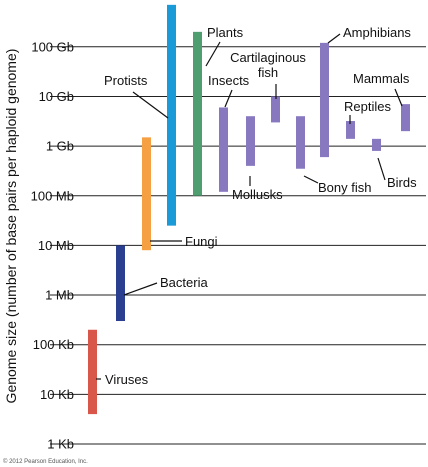  What do you see at coordinates (60, 146) in the screenshot?
I see `y-tick-label: 1 Gb` at bounding box center [60, 146].